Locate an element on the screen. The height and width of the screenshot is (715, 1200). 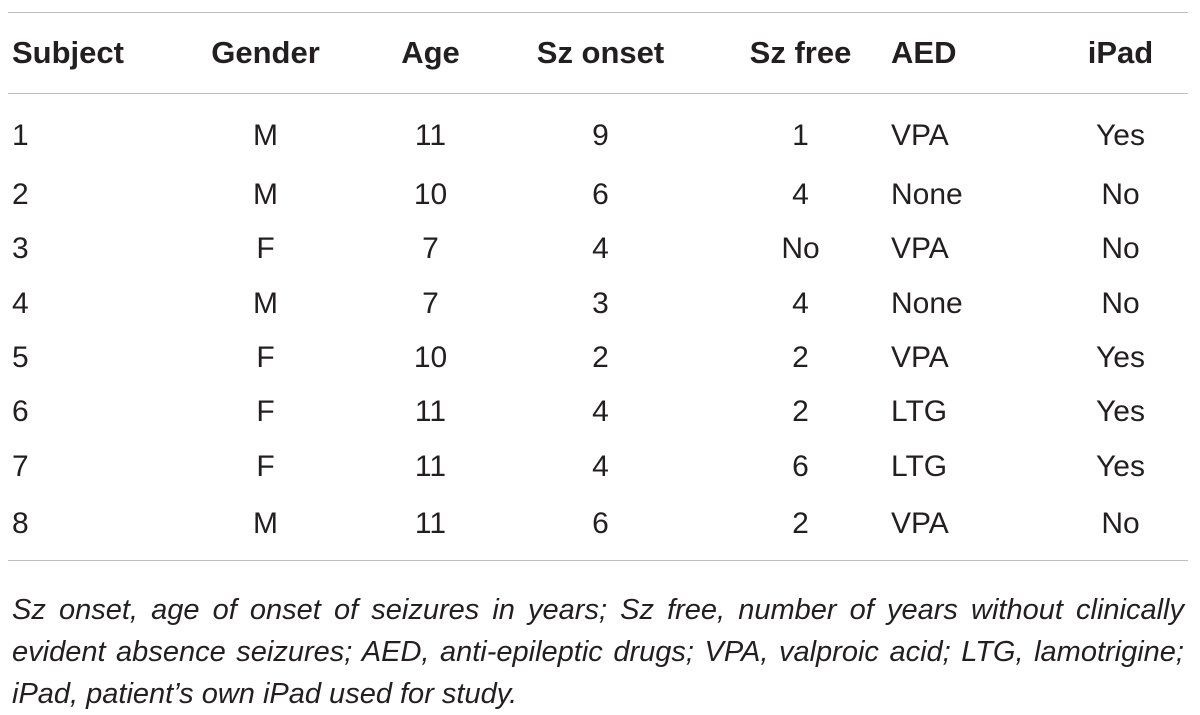
header-age: Age is located at coordinates (430, 52).